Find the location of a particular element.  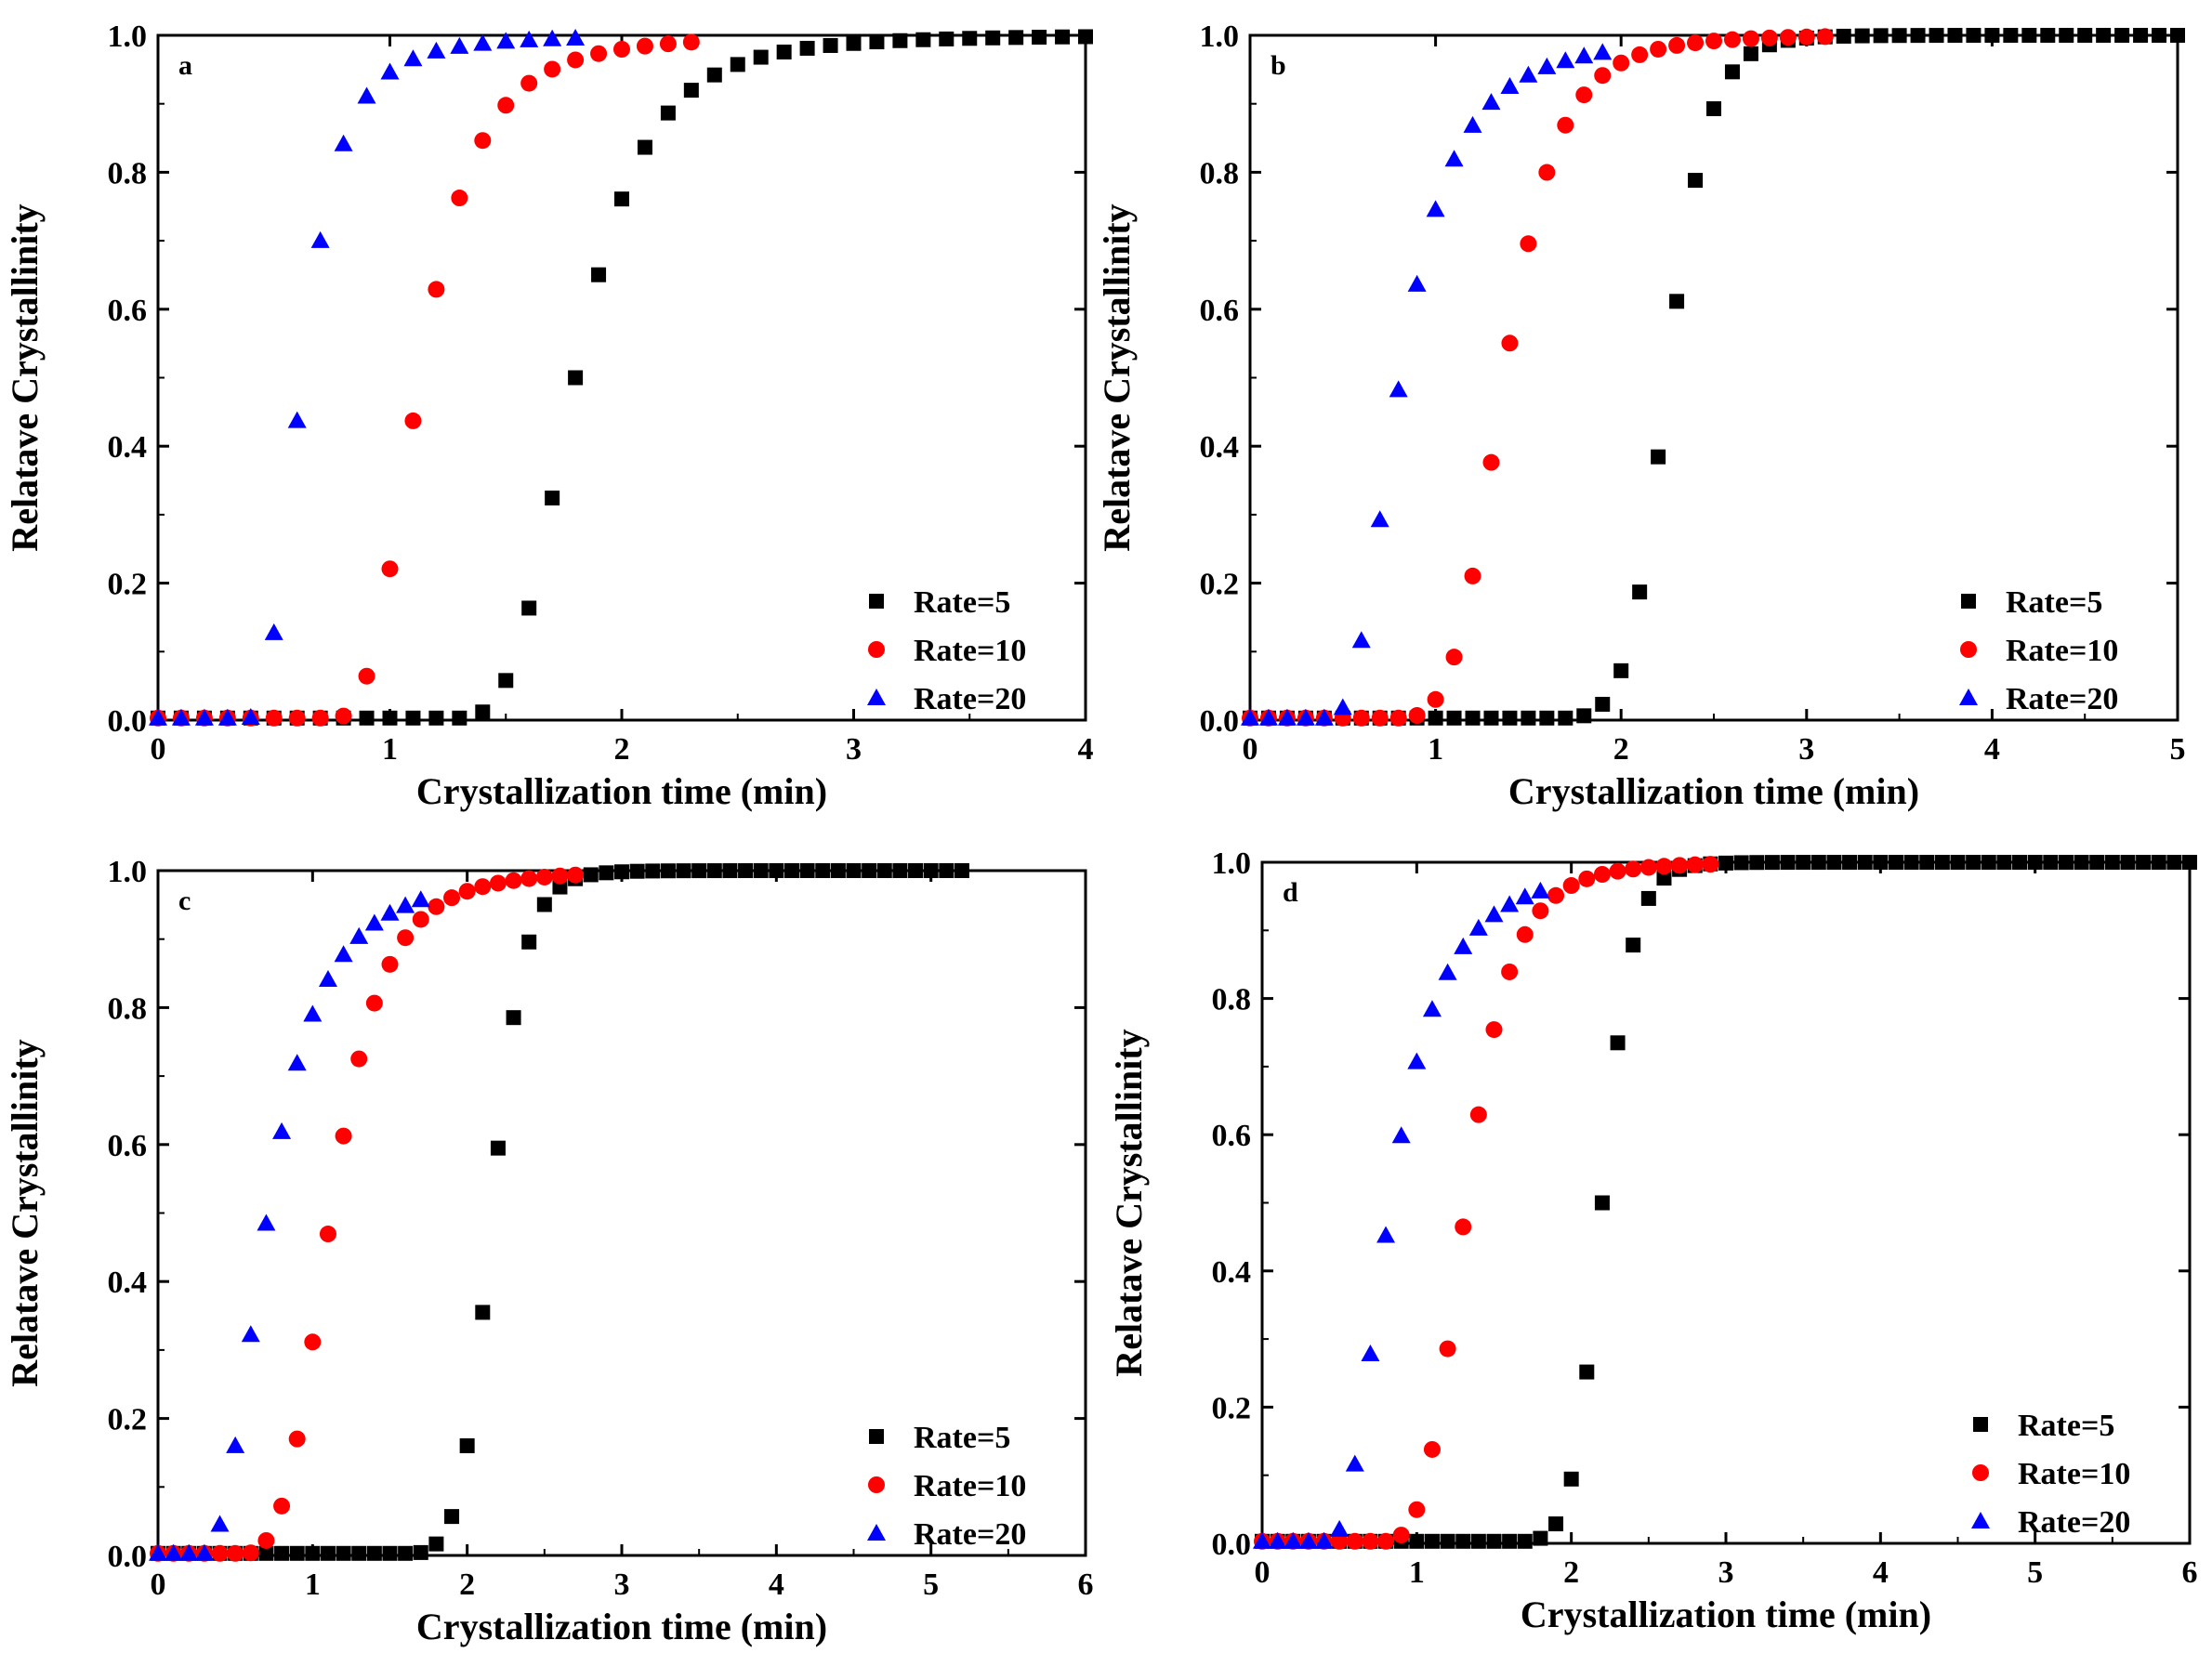

legend-label: Rate=5 is located at coordinates (962, 1438).